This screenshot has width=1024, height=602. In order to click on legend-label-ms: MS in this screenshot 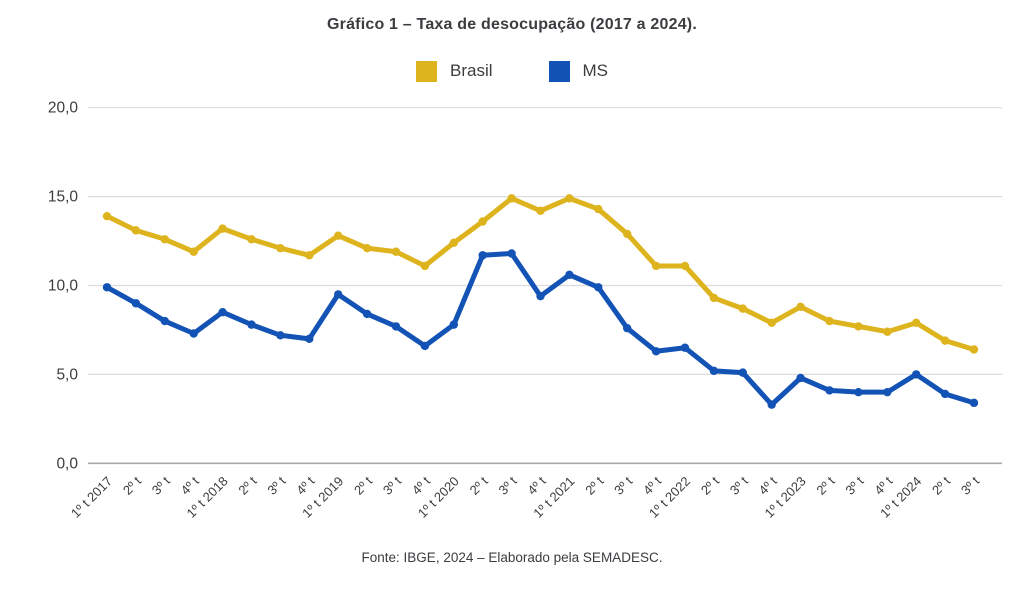, I will do `click(595, 70)`.